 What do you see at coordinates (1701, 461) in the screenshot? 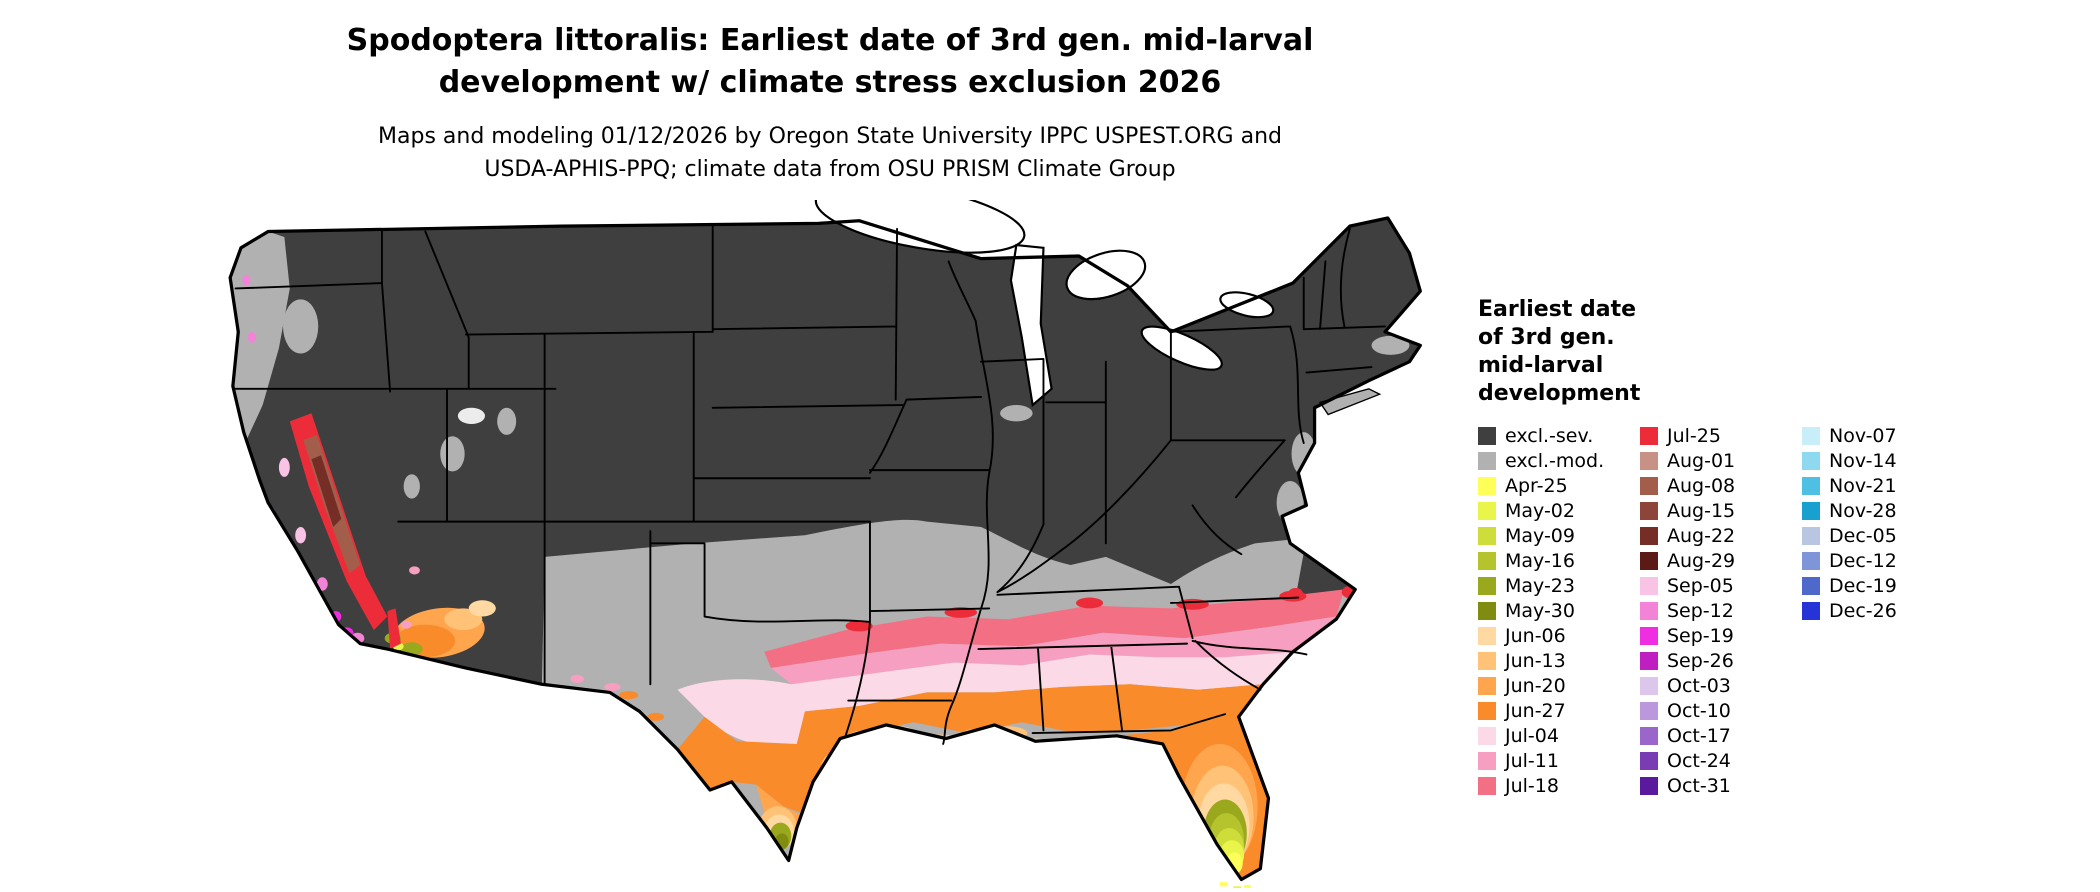
I see `legend-item-label: Aug-01` at bounding box center [1701, 461].